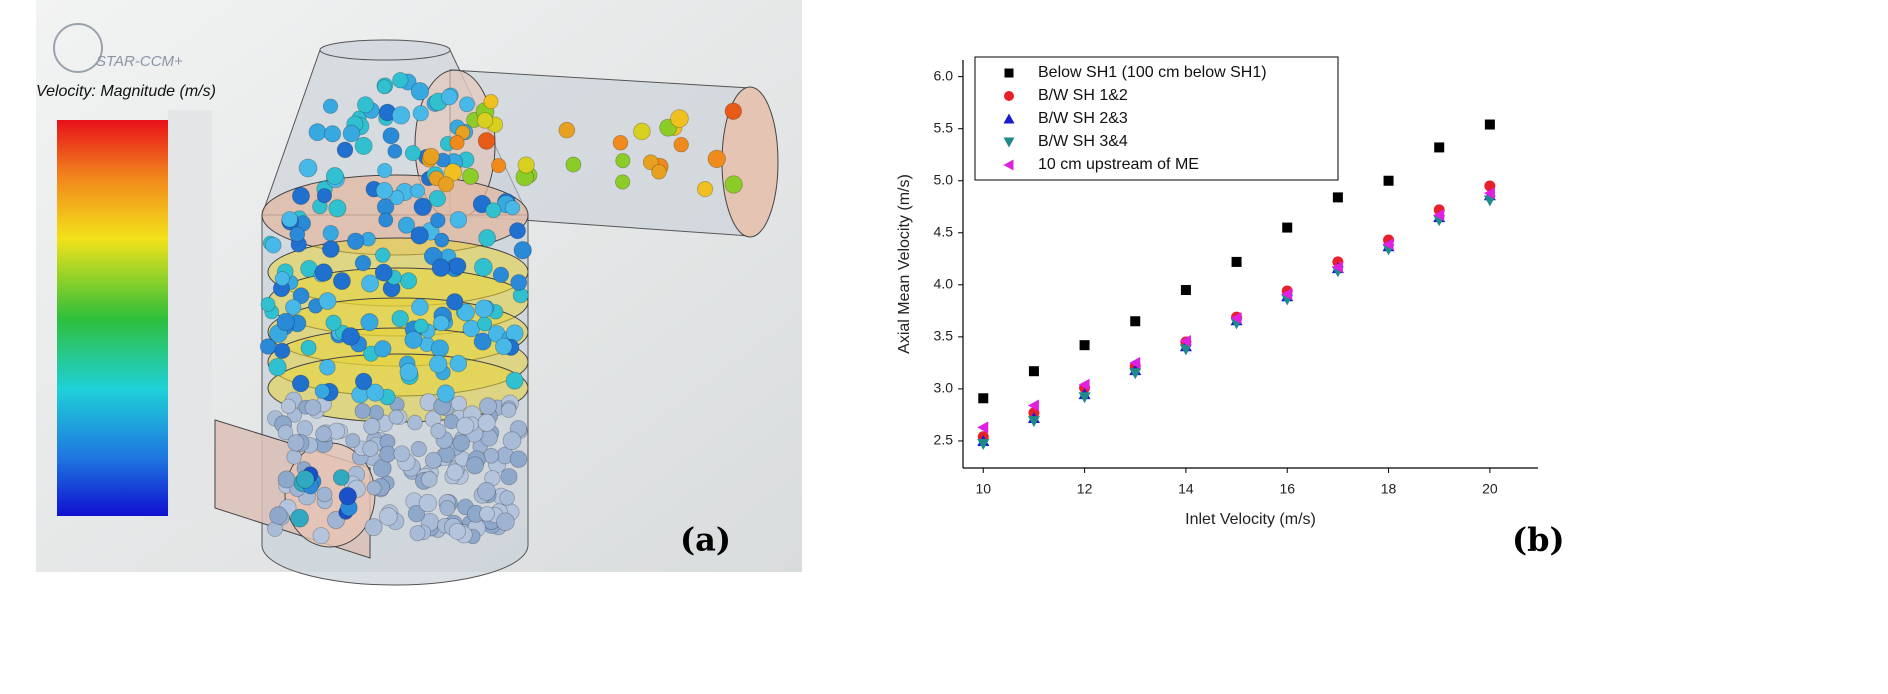 Image resolution: width=1888 pixels, height=694 pixels. I want to click on legend-box, so click(1156, 118).